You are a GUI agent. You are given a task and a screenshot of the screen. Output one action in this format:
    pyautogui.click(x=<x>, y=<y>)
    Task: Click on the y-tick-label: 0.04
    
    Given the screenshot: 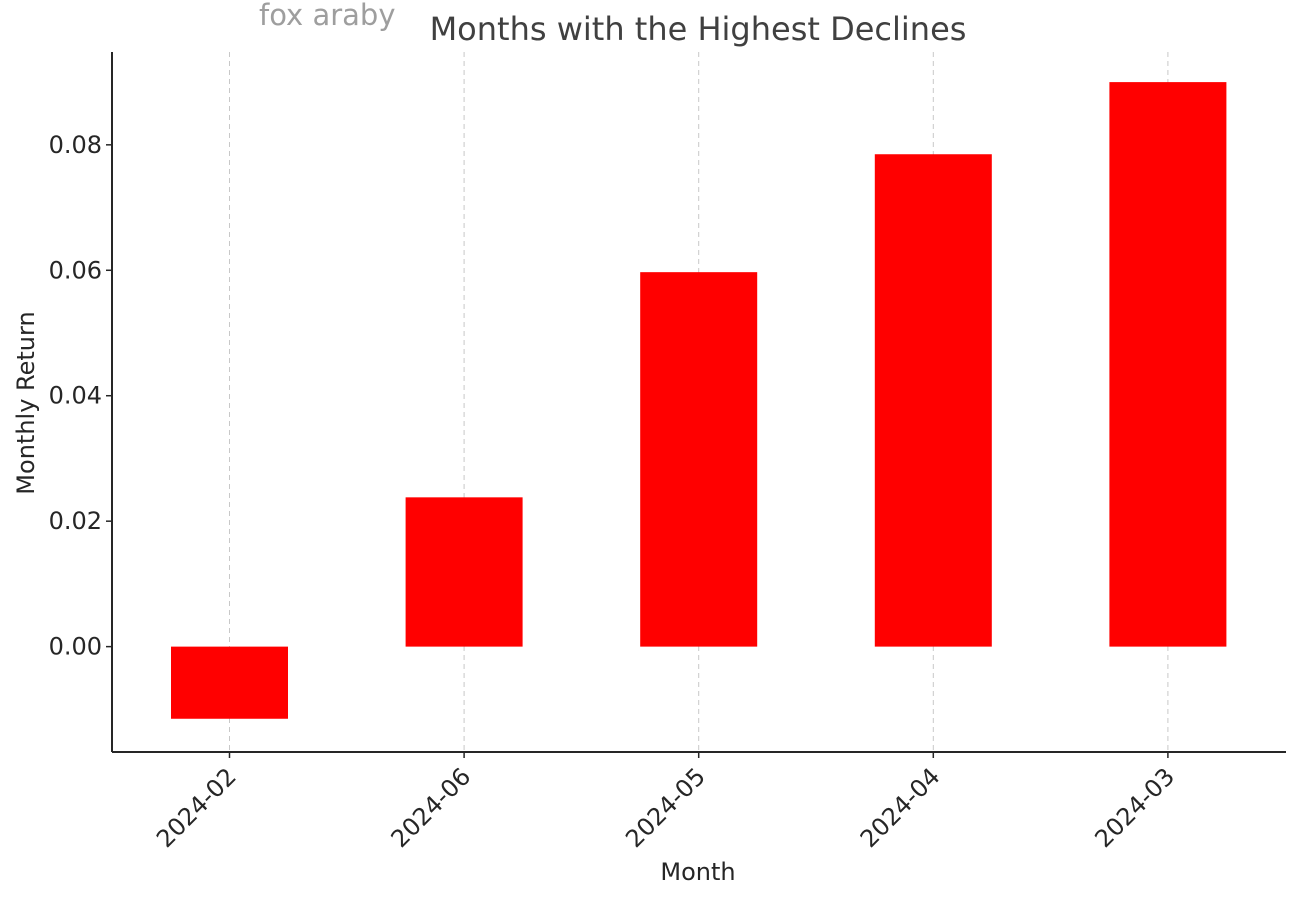 What is the action you would take?
    pyautogui.click(x=75, y=396)
    